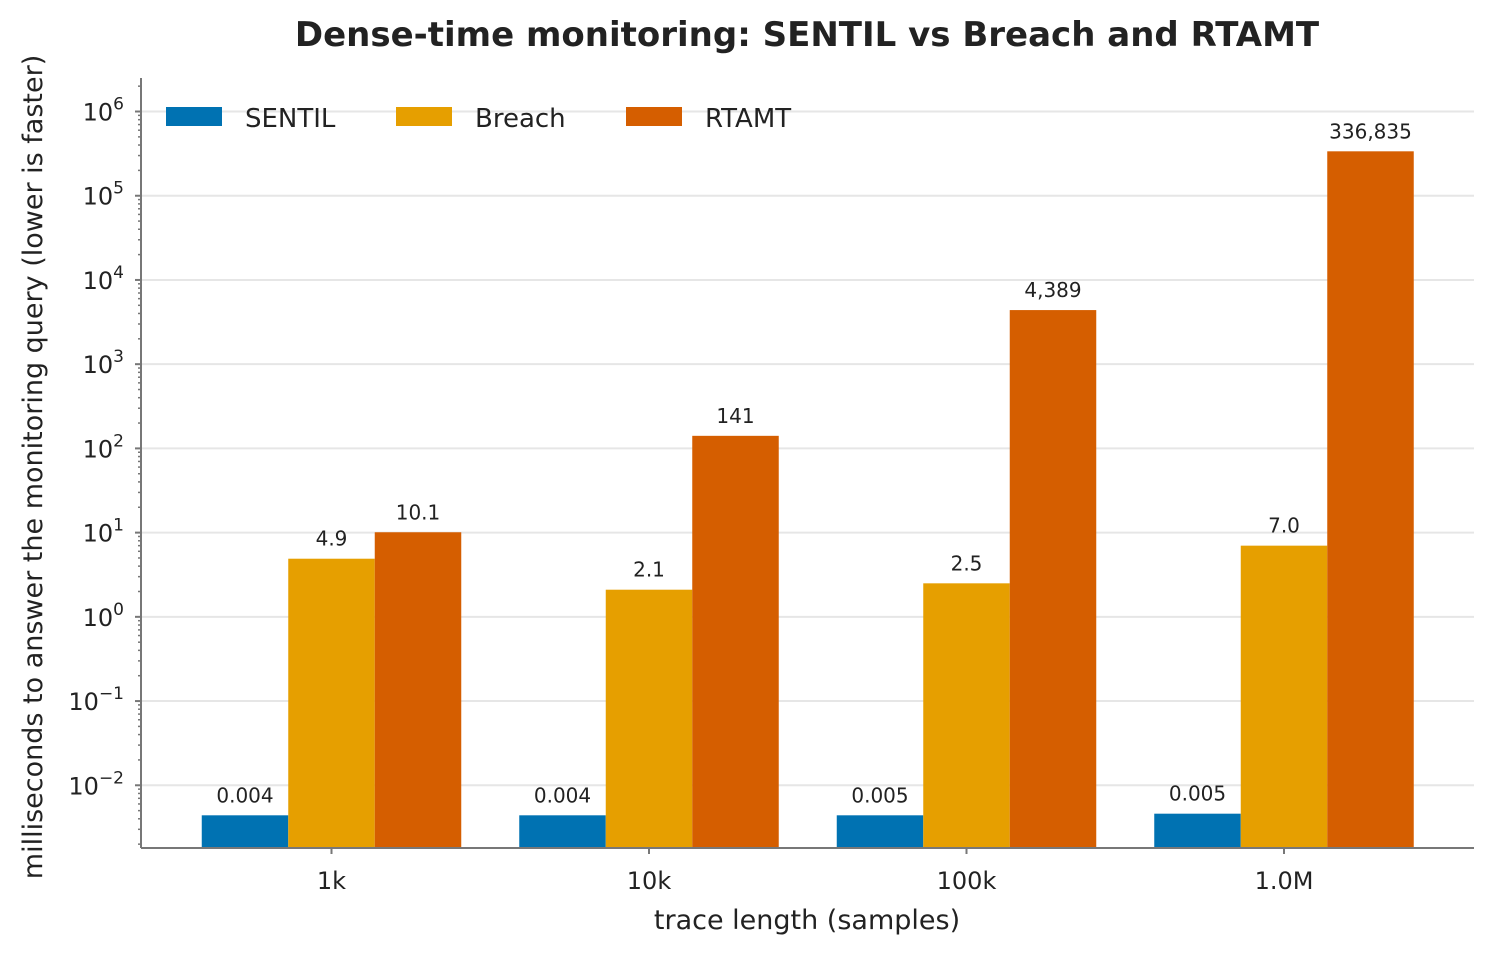 The image size is (1493, 955). What do you see at coordinates (290, 119) in the screenshot?
I see `legend-label-sentil: SENTIL` at bounding box center [290, 119].